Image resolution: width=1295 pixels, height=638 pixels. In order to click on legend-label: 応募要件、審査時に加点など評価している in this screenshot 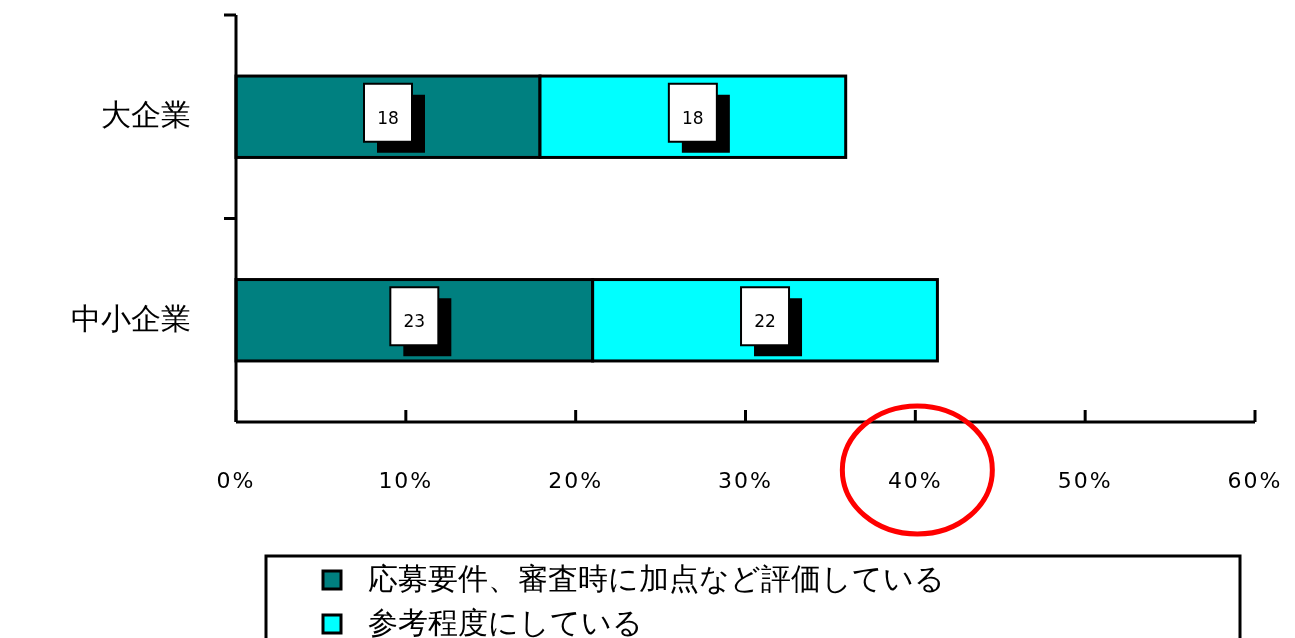, I will do `click(656, 578)`.